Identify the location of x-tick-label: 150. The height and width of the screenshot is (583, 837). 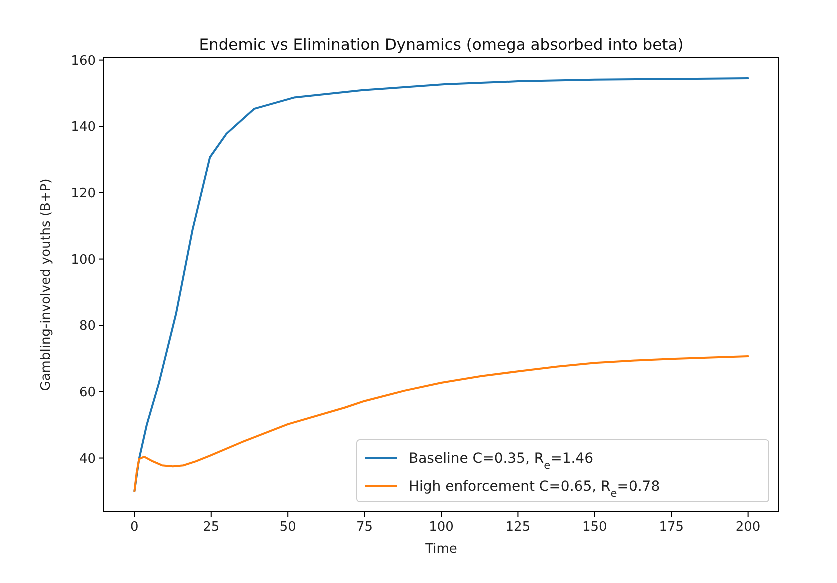
(595, 527).